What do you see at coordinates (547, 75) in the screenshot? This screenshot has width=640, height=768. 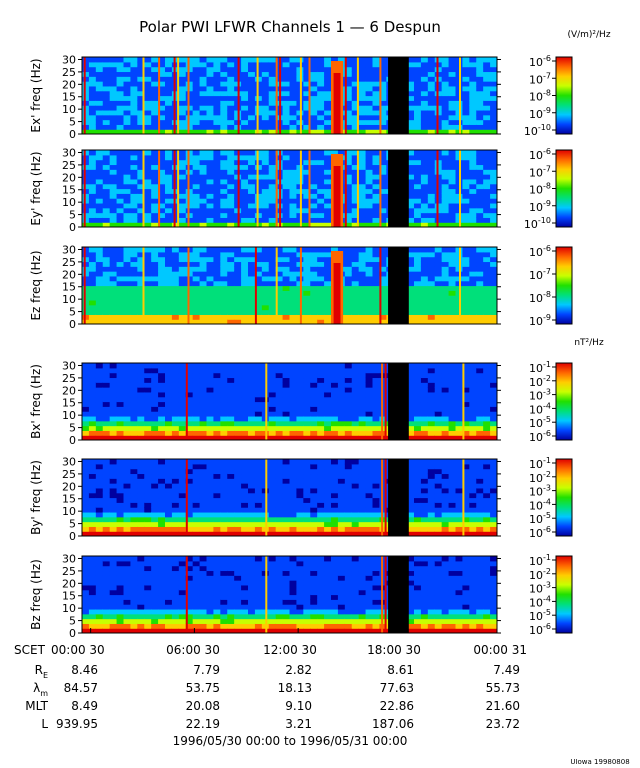 I see `colorbar-exponent: -7` at bounding box center [547, 75].